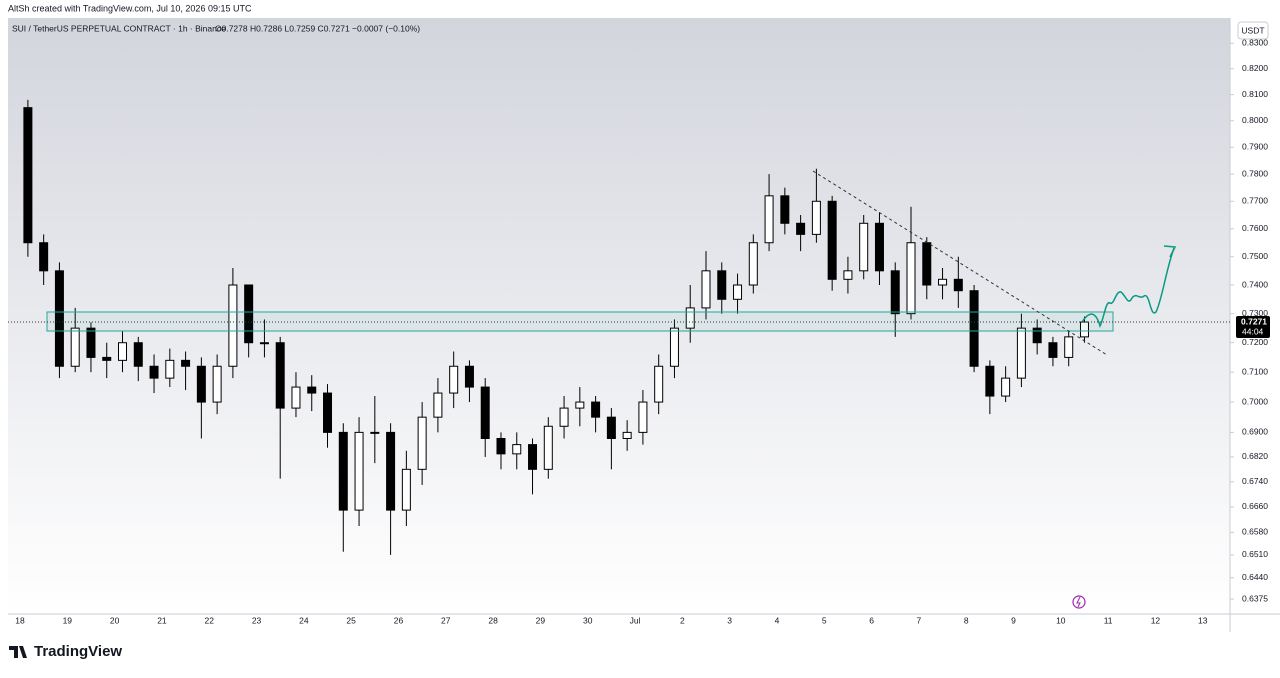 The width and height of the screenshot is (1280, 678). What do you see at coordinates (1108, 620) in the screenshot?
I see `x-tick-label: 11` at bounding box center [1108, 620].